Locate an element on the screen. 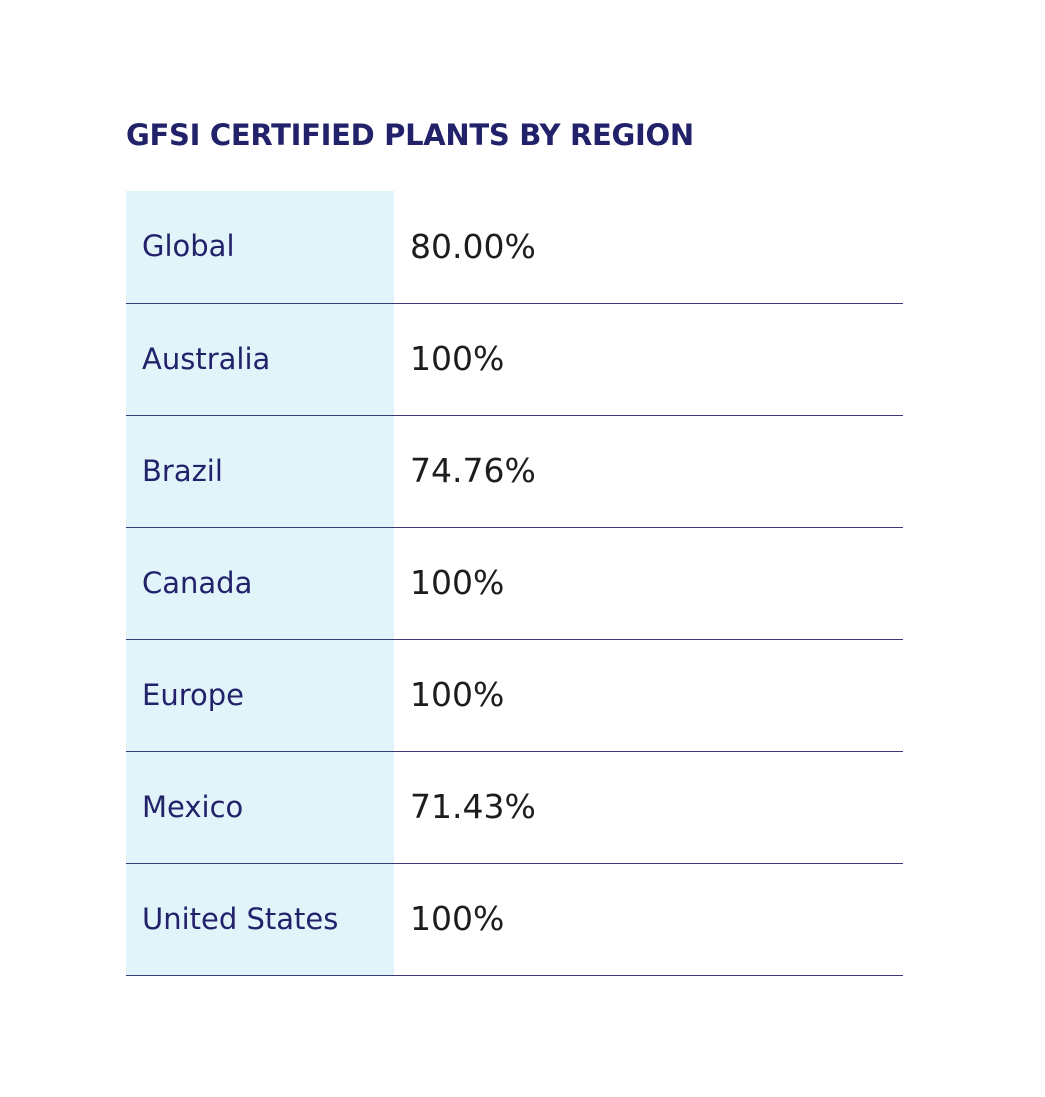 This screenshot has width=1045, height=1097. table-row: Europe 100% is located at coordinates (514, 696).